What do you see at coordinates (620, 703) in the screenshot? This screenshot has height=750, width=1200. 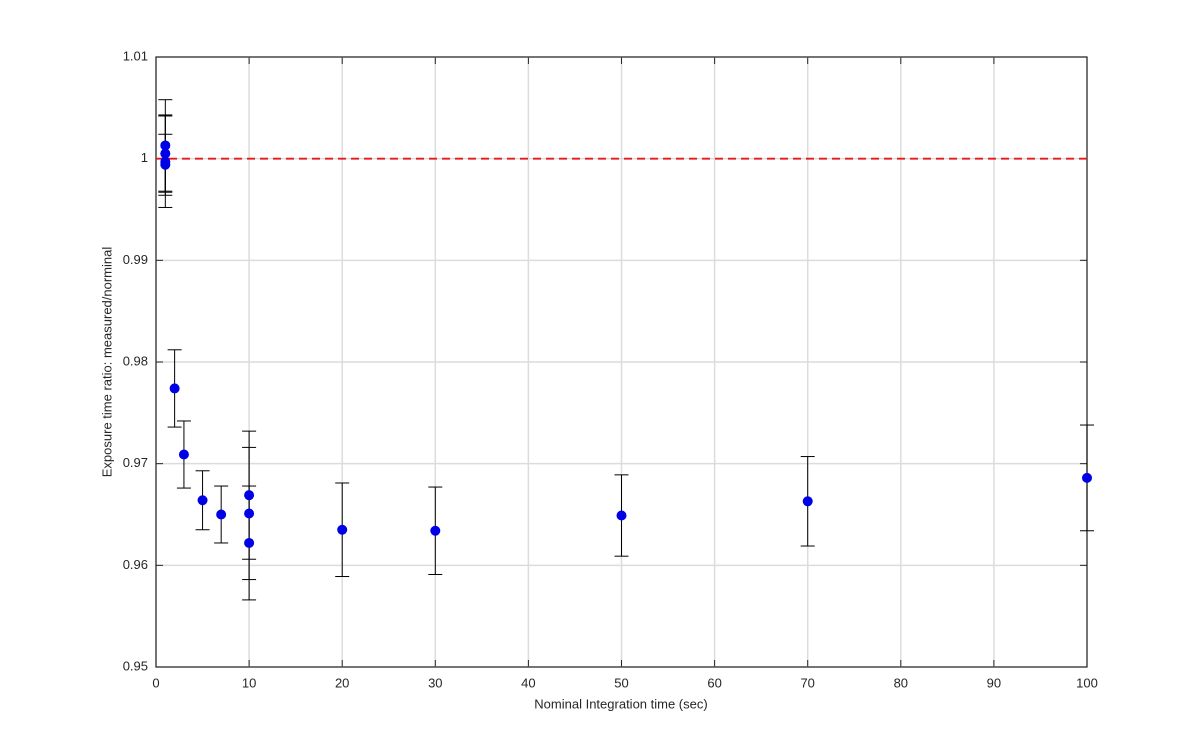 I see `x-axis-label: Nominal Integration time (sec)` at bounding box center [620, 703].